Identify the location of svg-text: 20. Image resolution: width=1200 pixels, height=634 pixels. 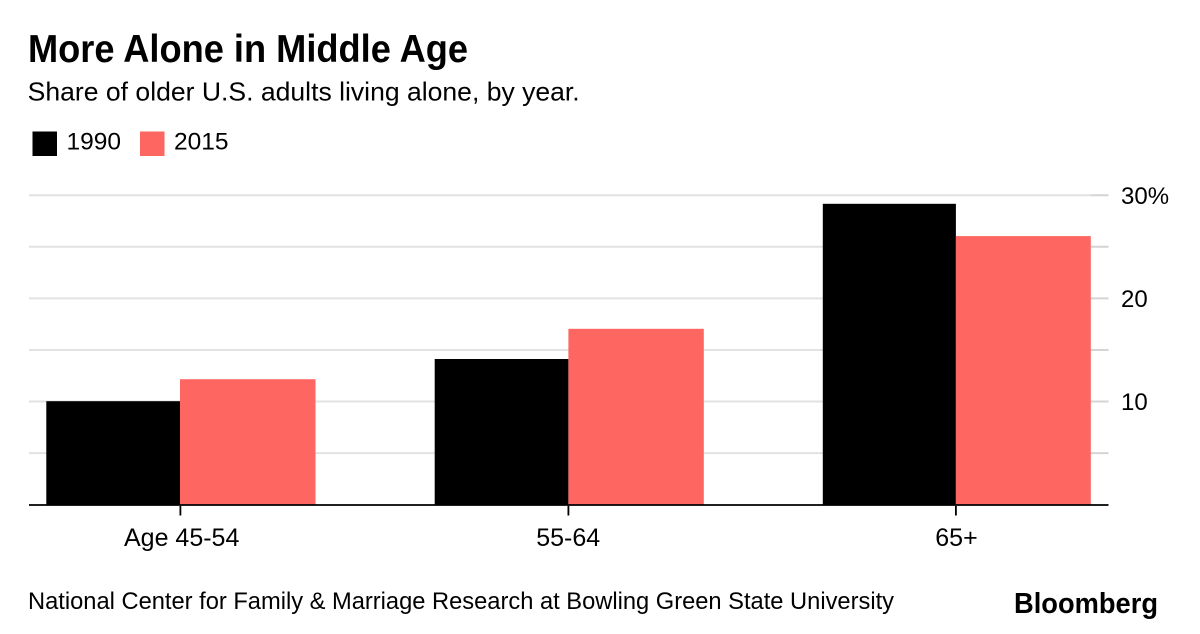
(1134, 299).